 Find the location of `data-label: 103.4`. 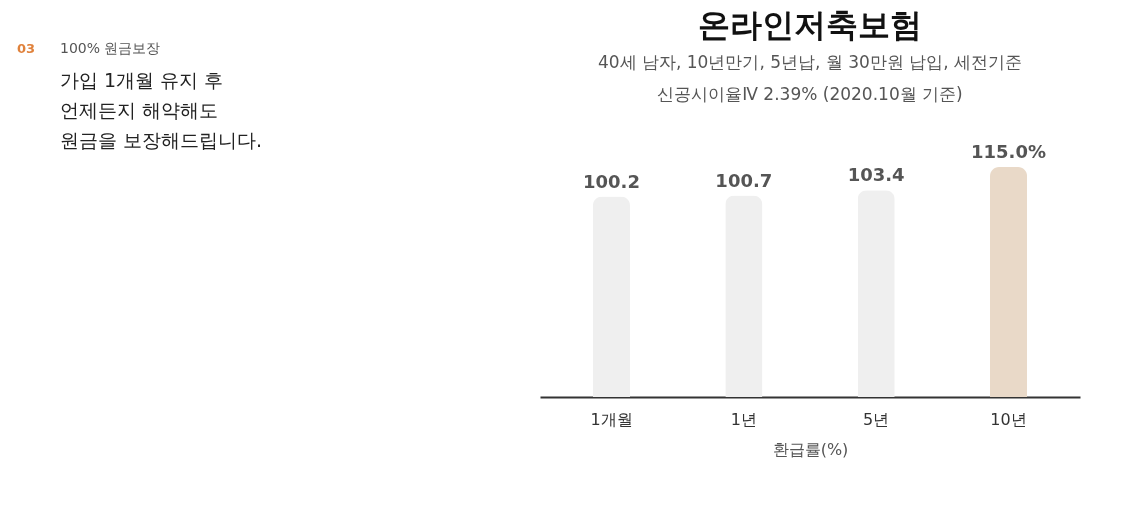

data-label: 103.4 is located at coordinates (876, 175).